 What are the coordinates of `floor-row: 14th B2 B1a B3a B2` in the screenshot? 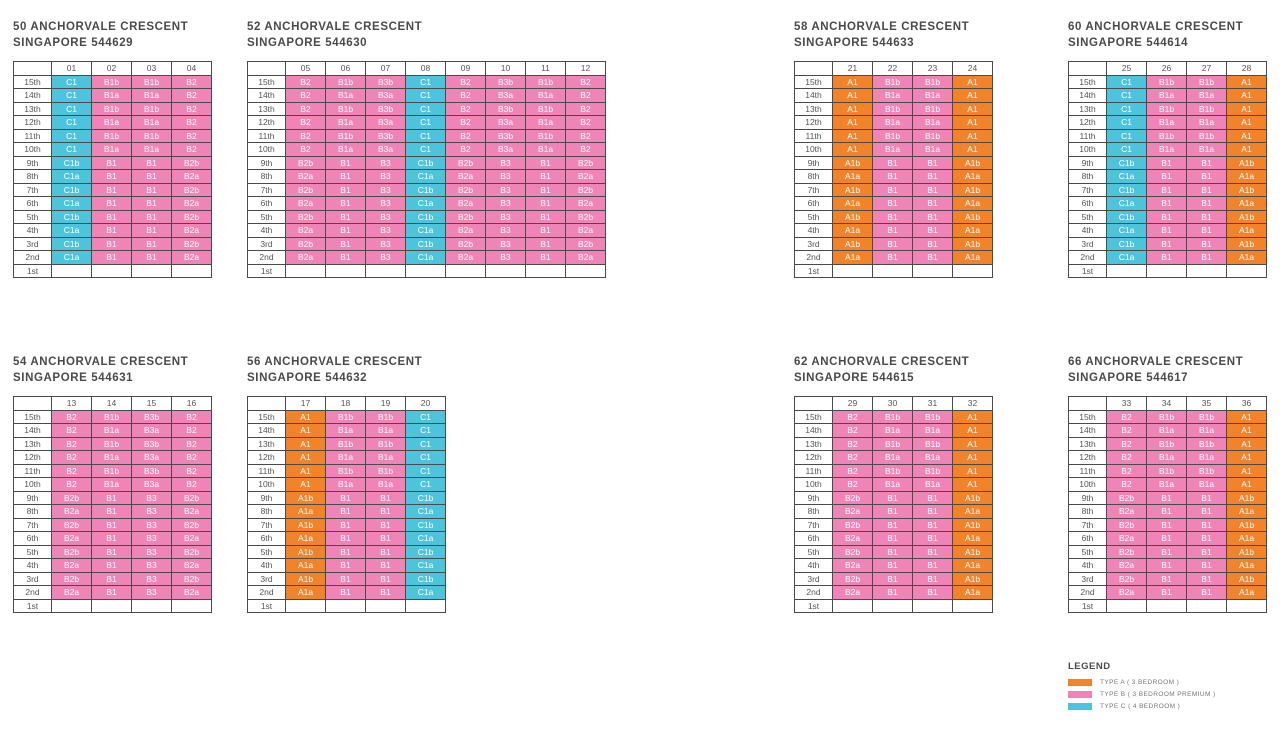 It's located at (112, 430).